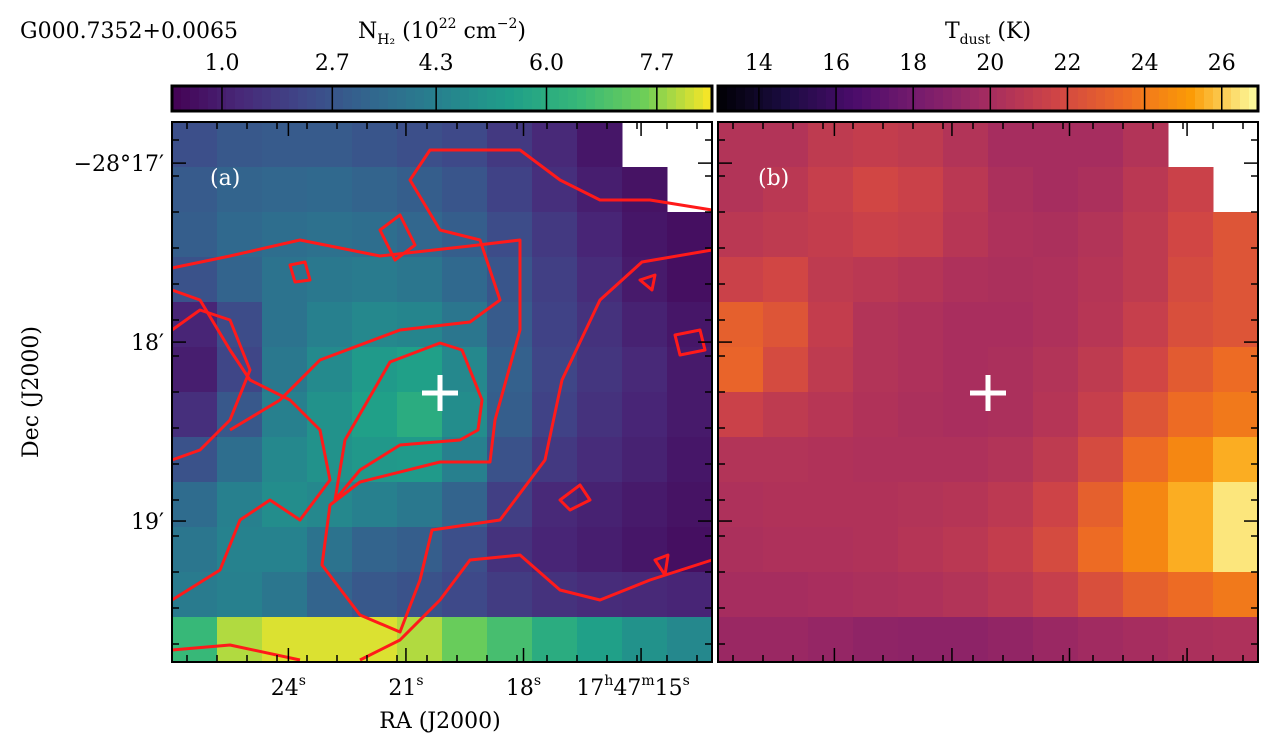 The image size is (1275, 753). I want to click on colorbar-tick-label: 16, so click(836, 63).